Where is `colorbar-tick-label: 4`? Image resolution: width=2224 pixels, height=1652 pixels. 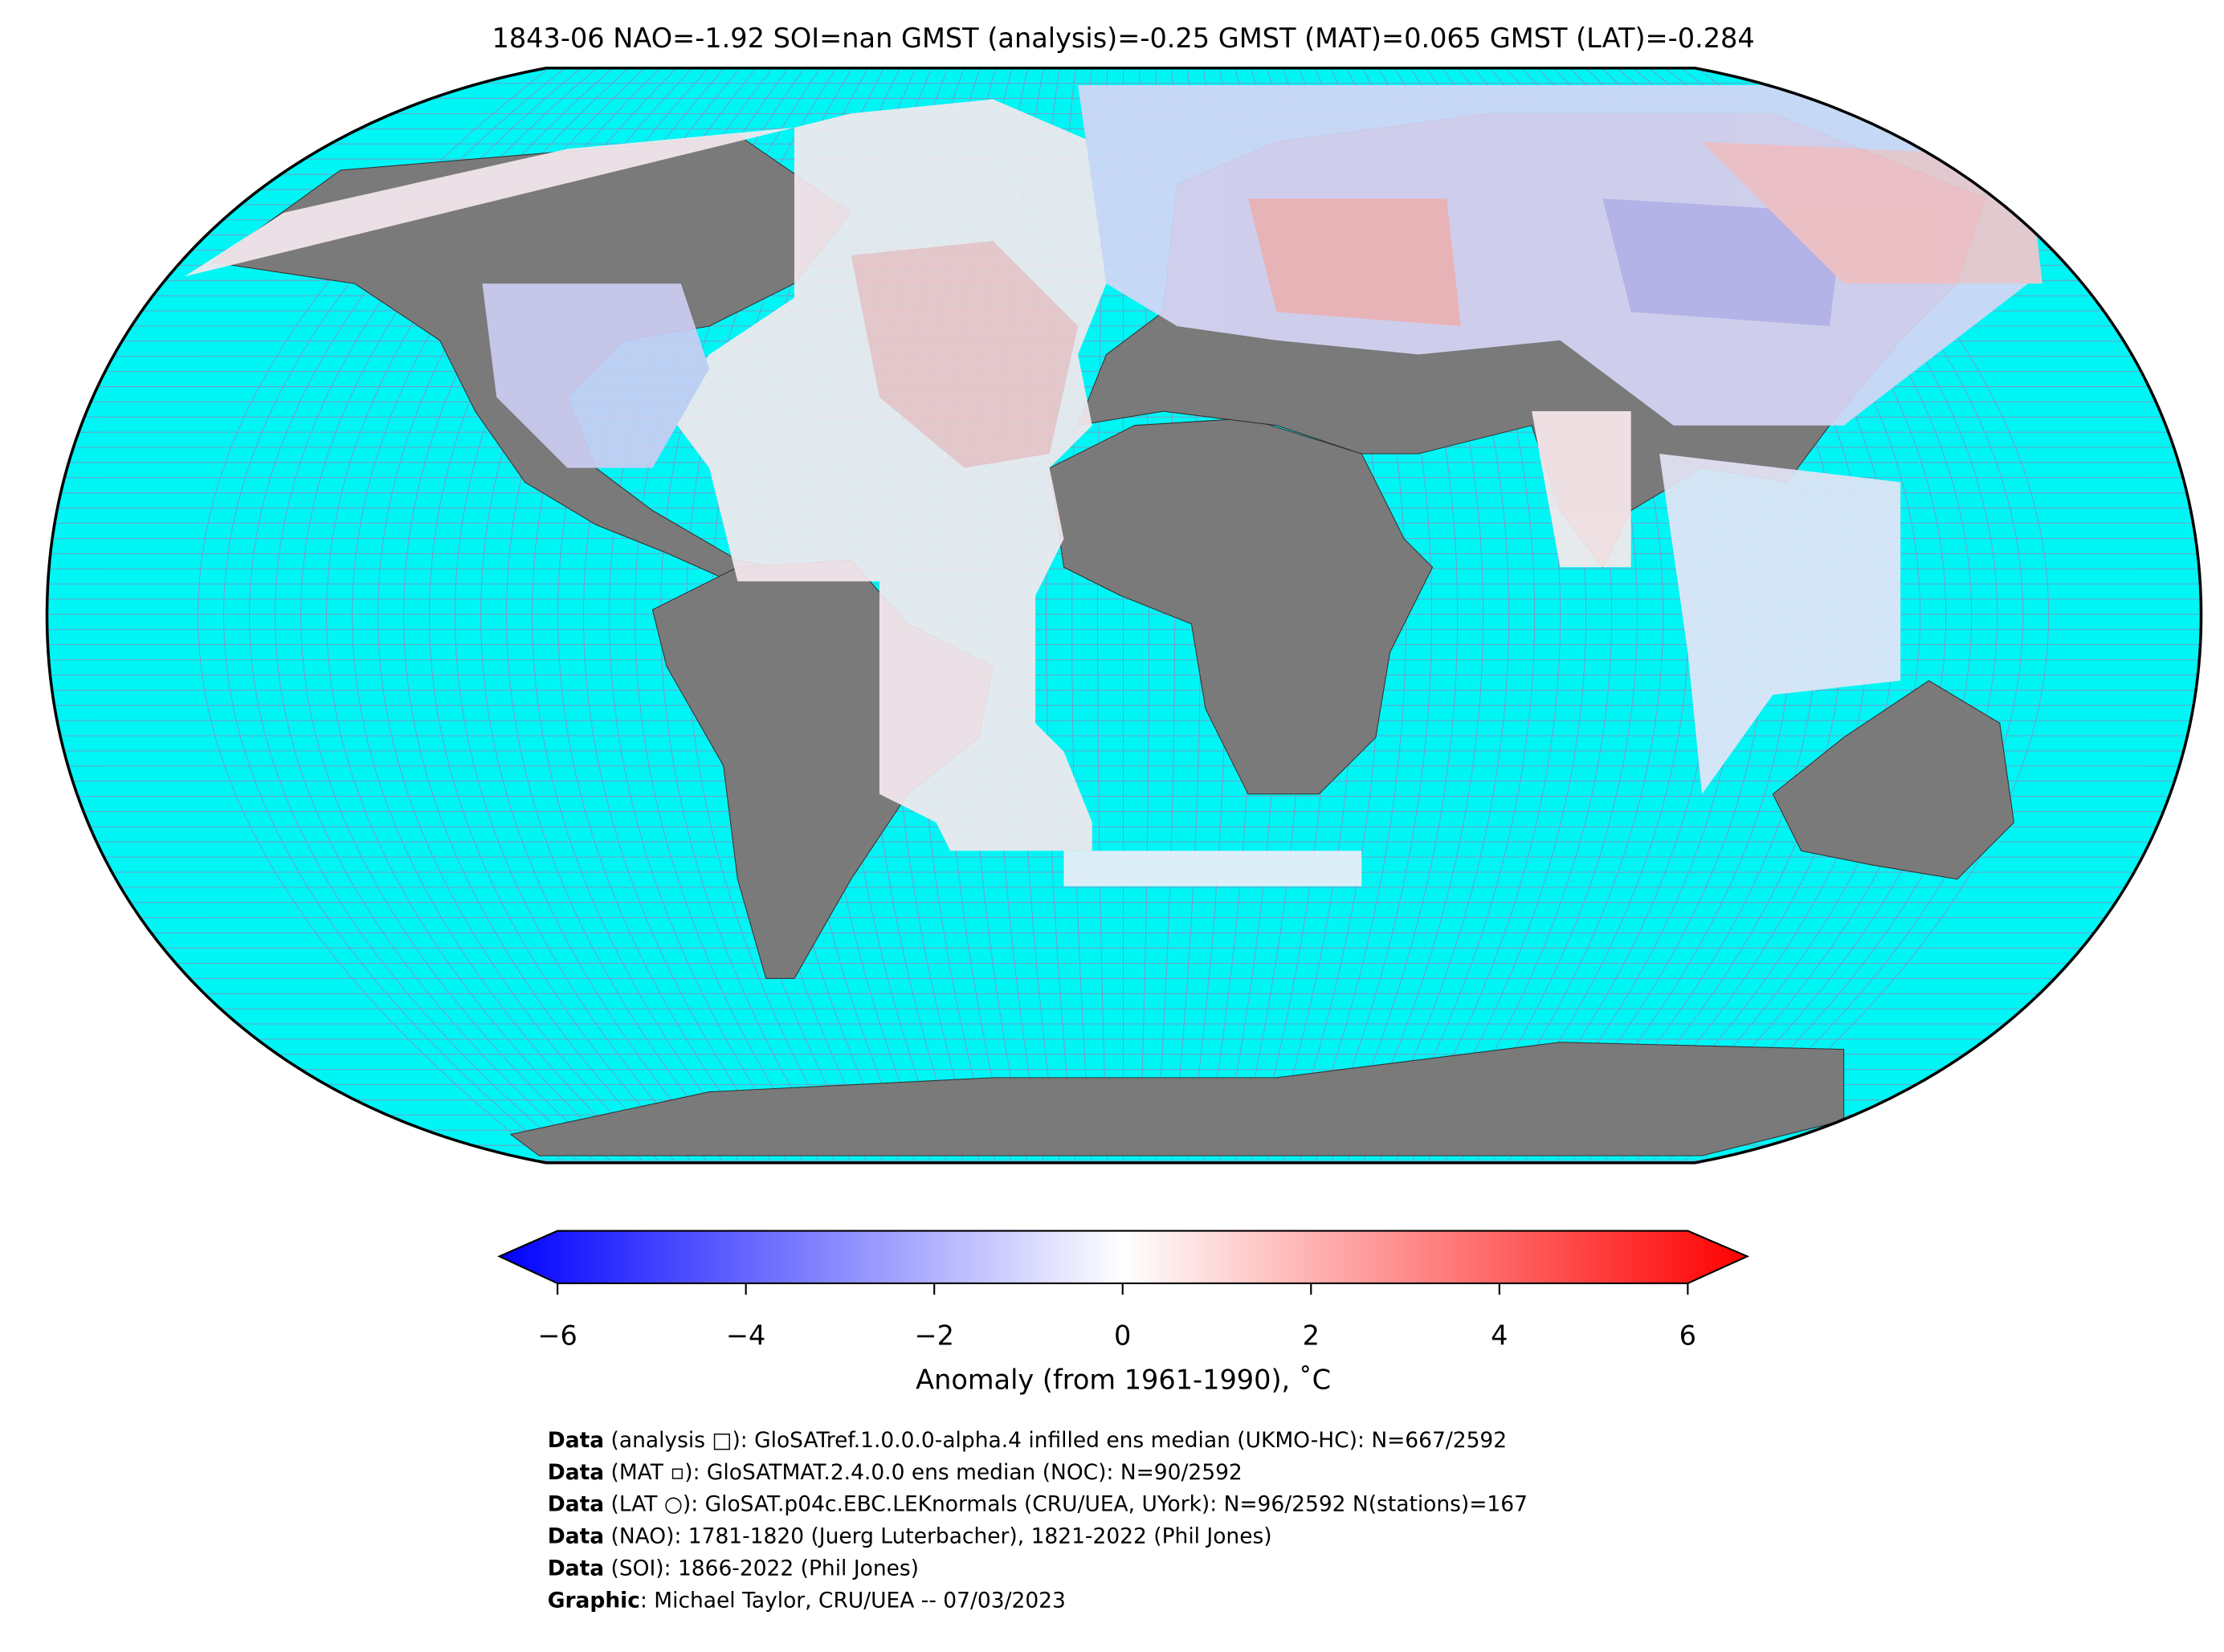 colorbar-tick-label: 4 is located at coordinates (1499, 1336).